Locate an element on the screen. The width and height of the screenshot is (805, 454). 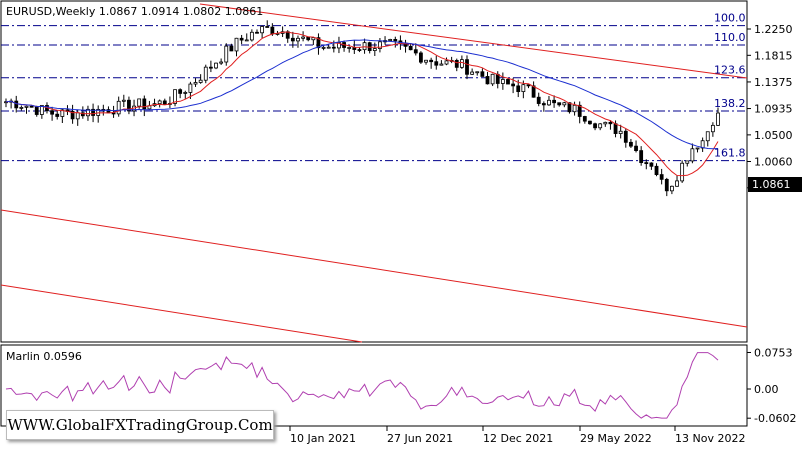
price-tick-label: 1.1375 is located at coordinates (773, 82).